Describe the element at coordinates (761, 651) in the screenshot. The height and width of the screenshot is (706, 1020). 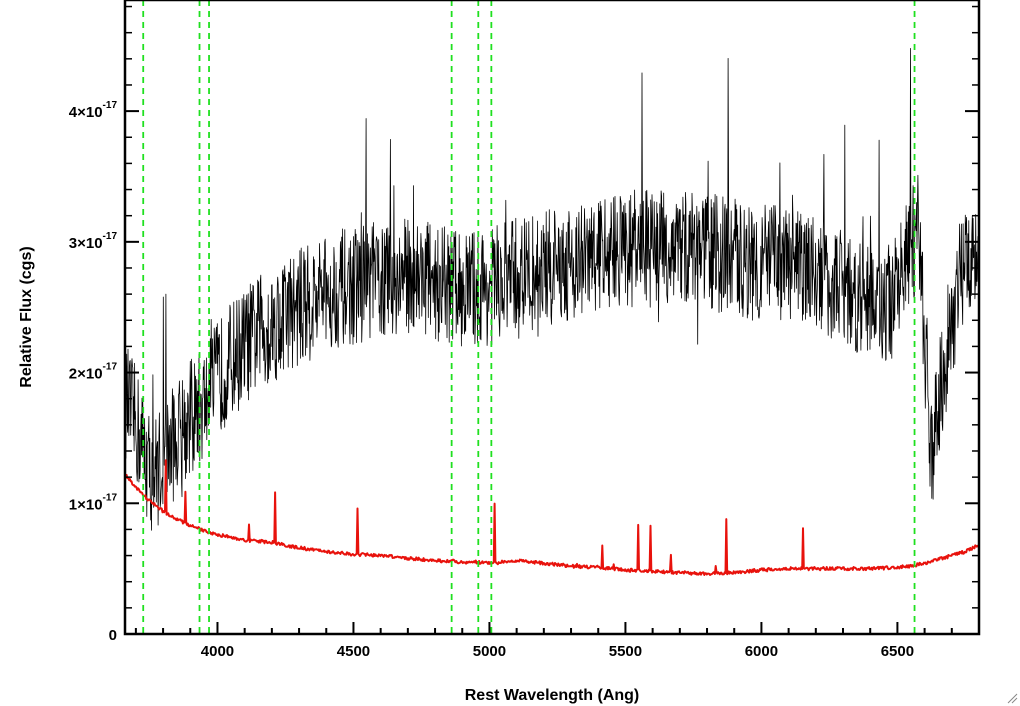
I see `x-tick-label: 6000` at that location.